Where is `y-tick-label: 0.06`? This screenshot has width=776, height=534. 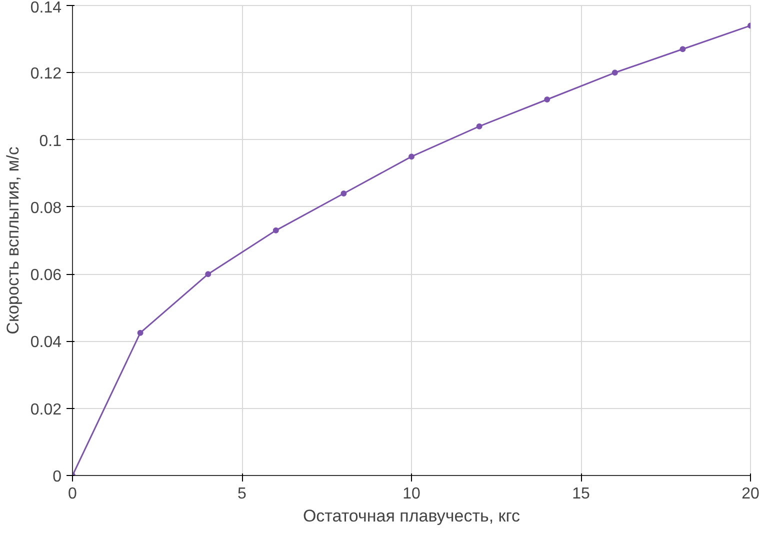
y-tick-label: 0.06 is located at coordinates (46, 275).